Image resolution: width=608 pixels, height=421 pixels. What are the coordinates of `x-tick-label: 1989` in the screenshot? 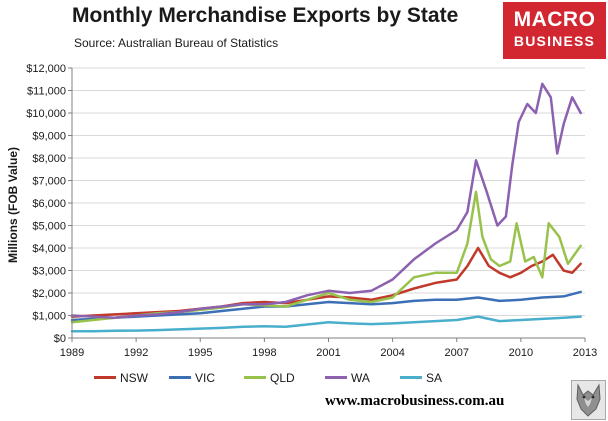 It's located at (72, 353).